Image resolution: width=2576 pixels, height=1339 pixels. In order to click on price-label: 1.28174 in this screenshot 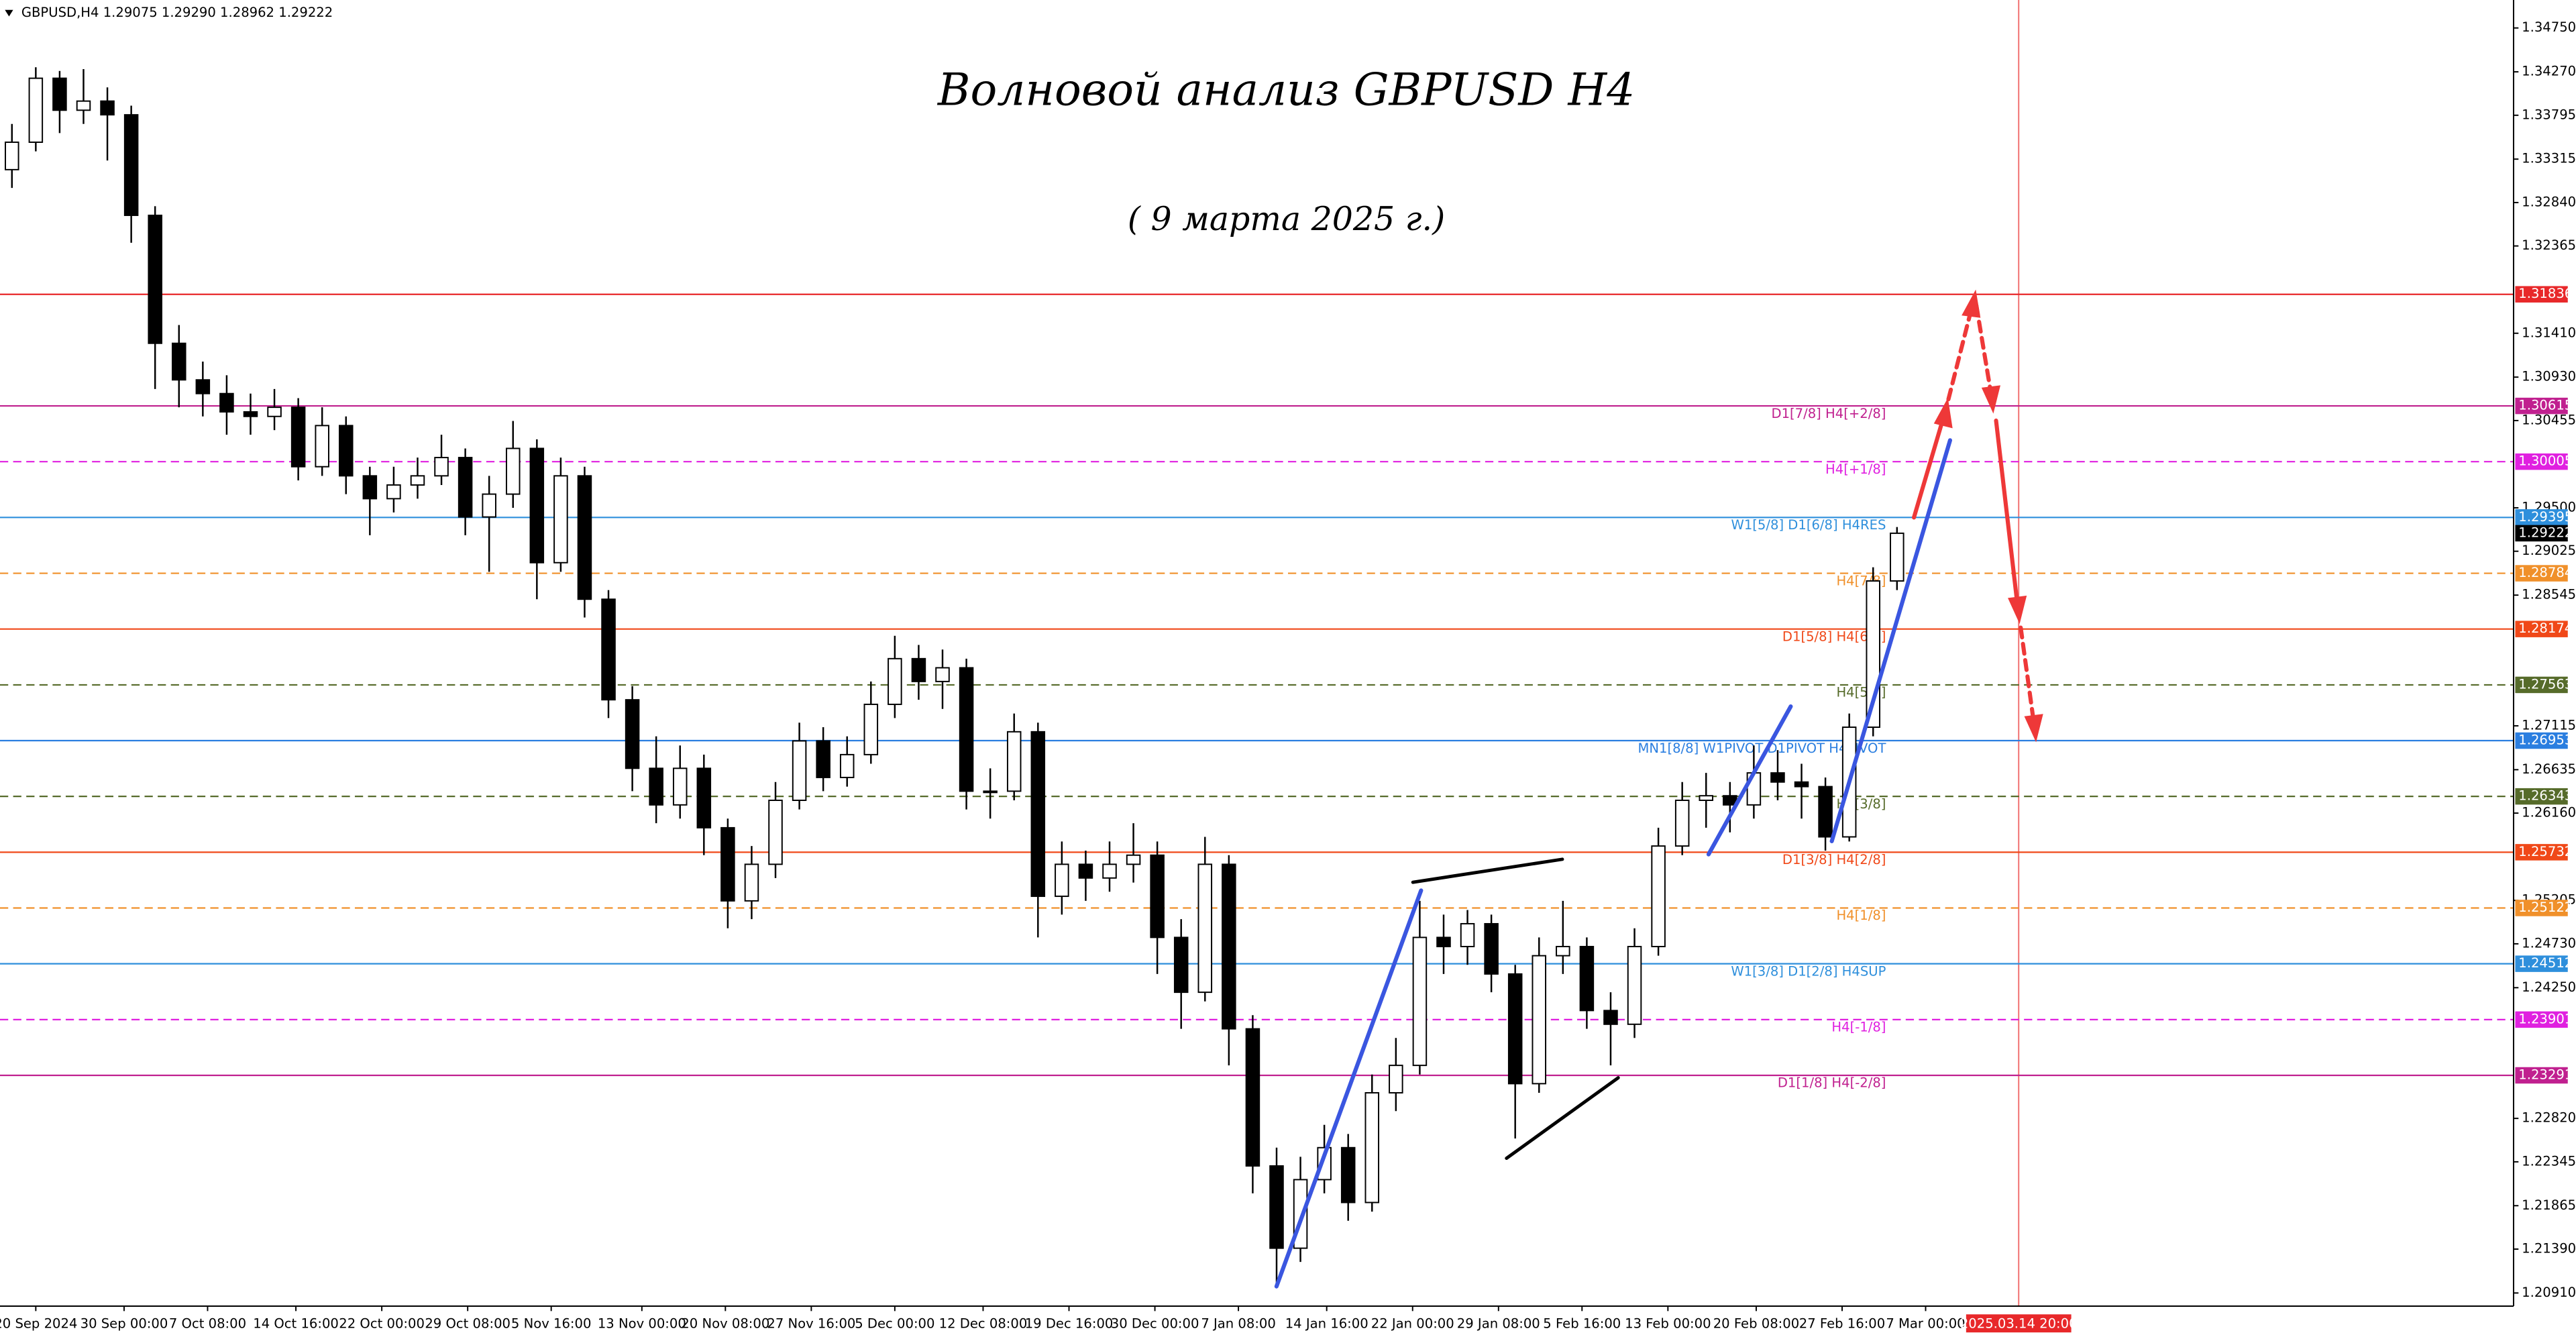, I will do `click(2545, 628)`.